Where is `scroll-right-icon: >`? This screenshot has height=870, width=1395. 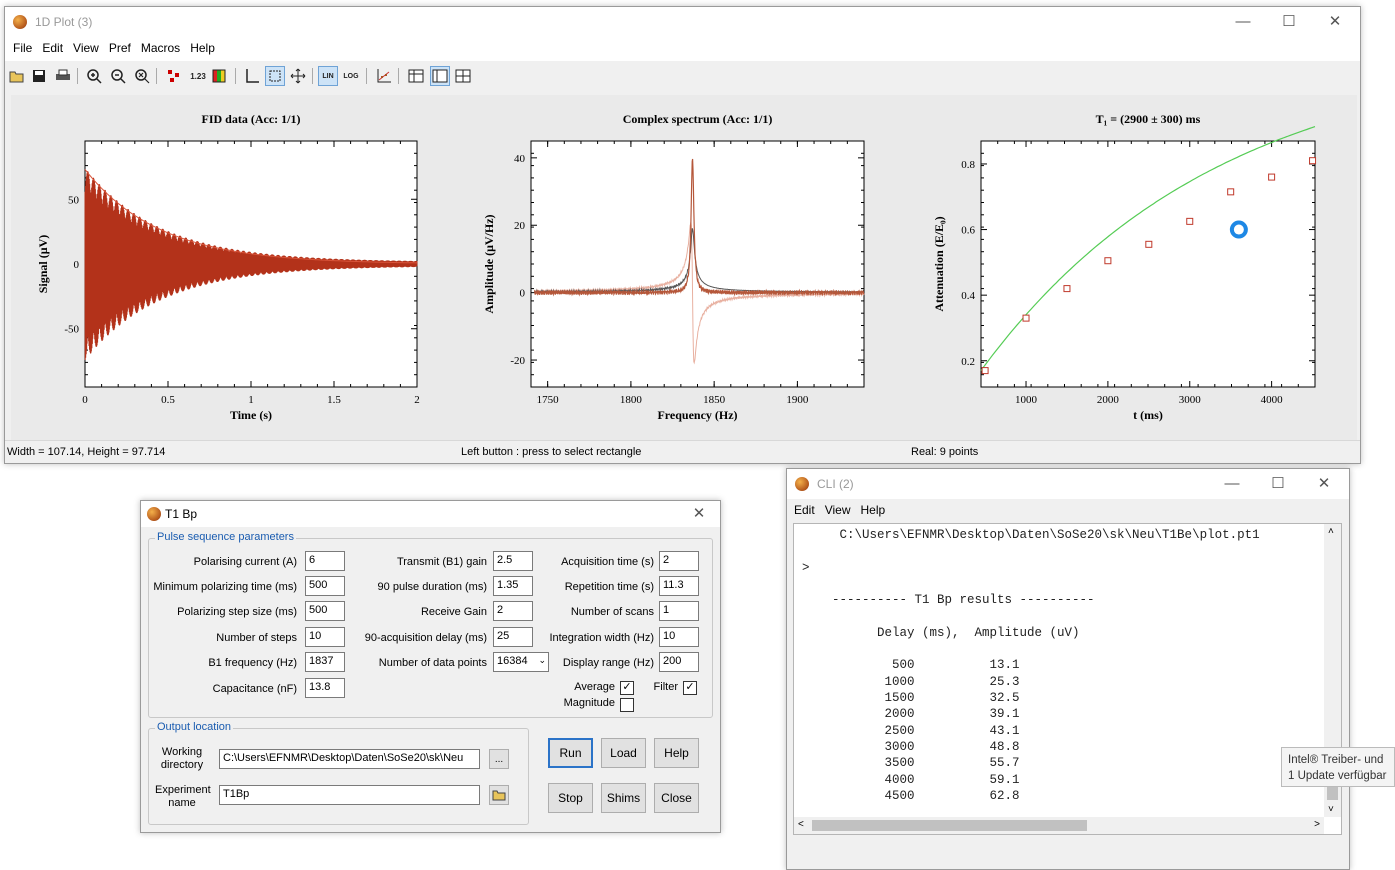
scroll-right-icon: > is located at coordinates (1317, 824).